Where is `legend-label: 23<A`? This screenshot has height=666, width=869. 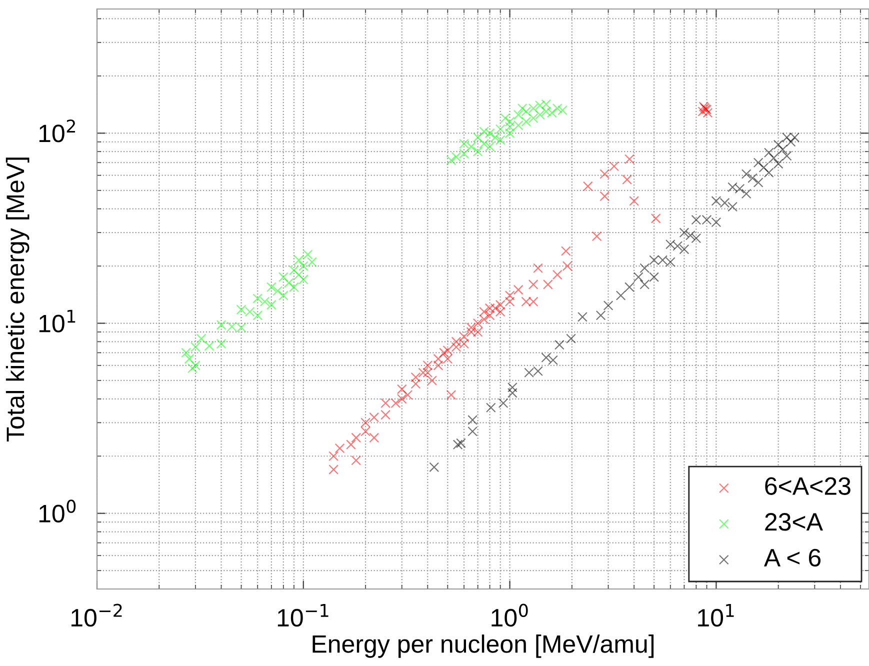
legend-label: 23<A is located at coordinates (794, 522).